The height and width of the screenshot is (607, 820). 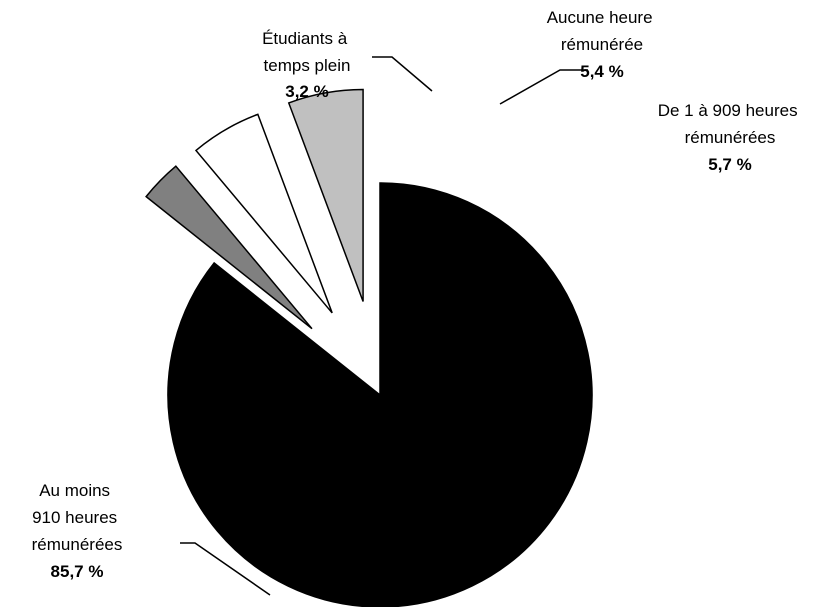 I want to click on slice-label-au-moins-910: Au moins 910 heures rémunérées, so click(x=77, y=517).